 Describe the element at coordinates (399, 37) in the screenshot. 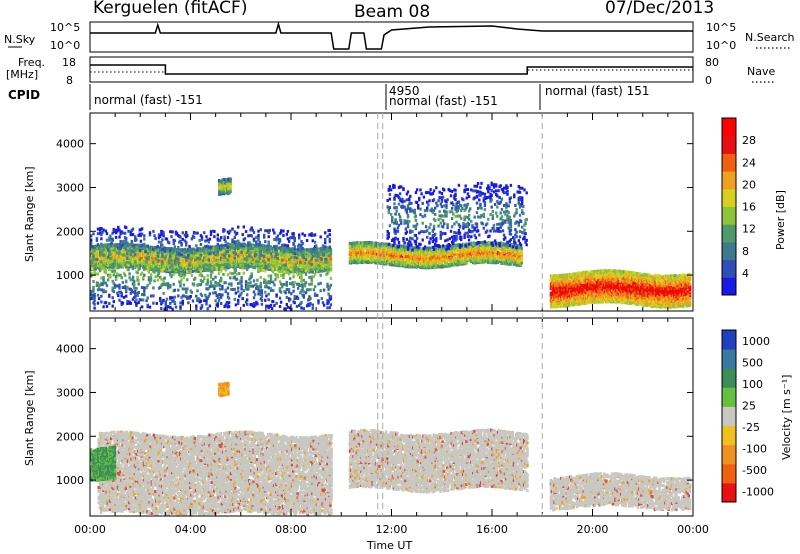

I see `noise-panel: N.Sky 10^5 10^0 10^5 10^0 N.Search` at that location.